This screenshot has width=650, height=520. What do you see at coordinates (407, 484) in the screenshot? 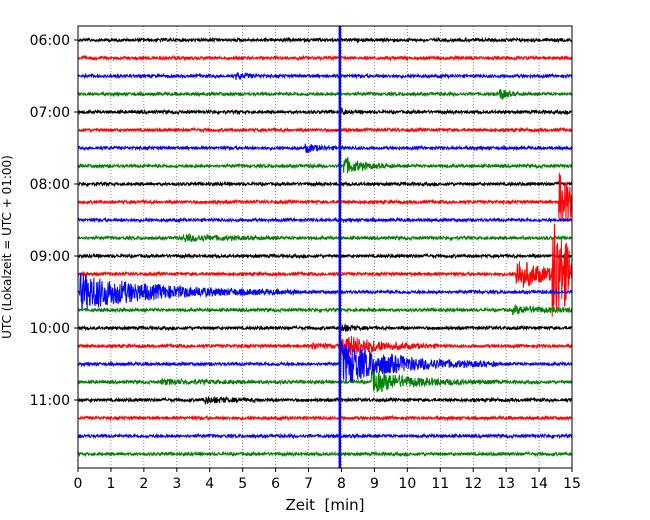
I see `x-tick-label: 10` at bounding box center [407, 484].